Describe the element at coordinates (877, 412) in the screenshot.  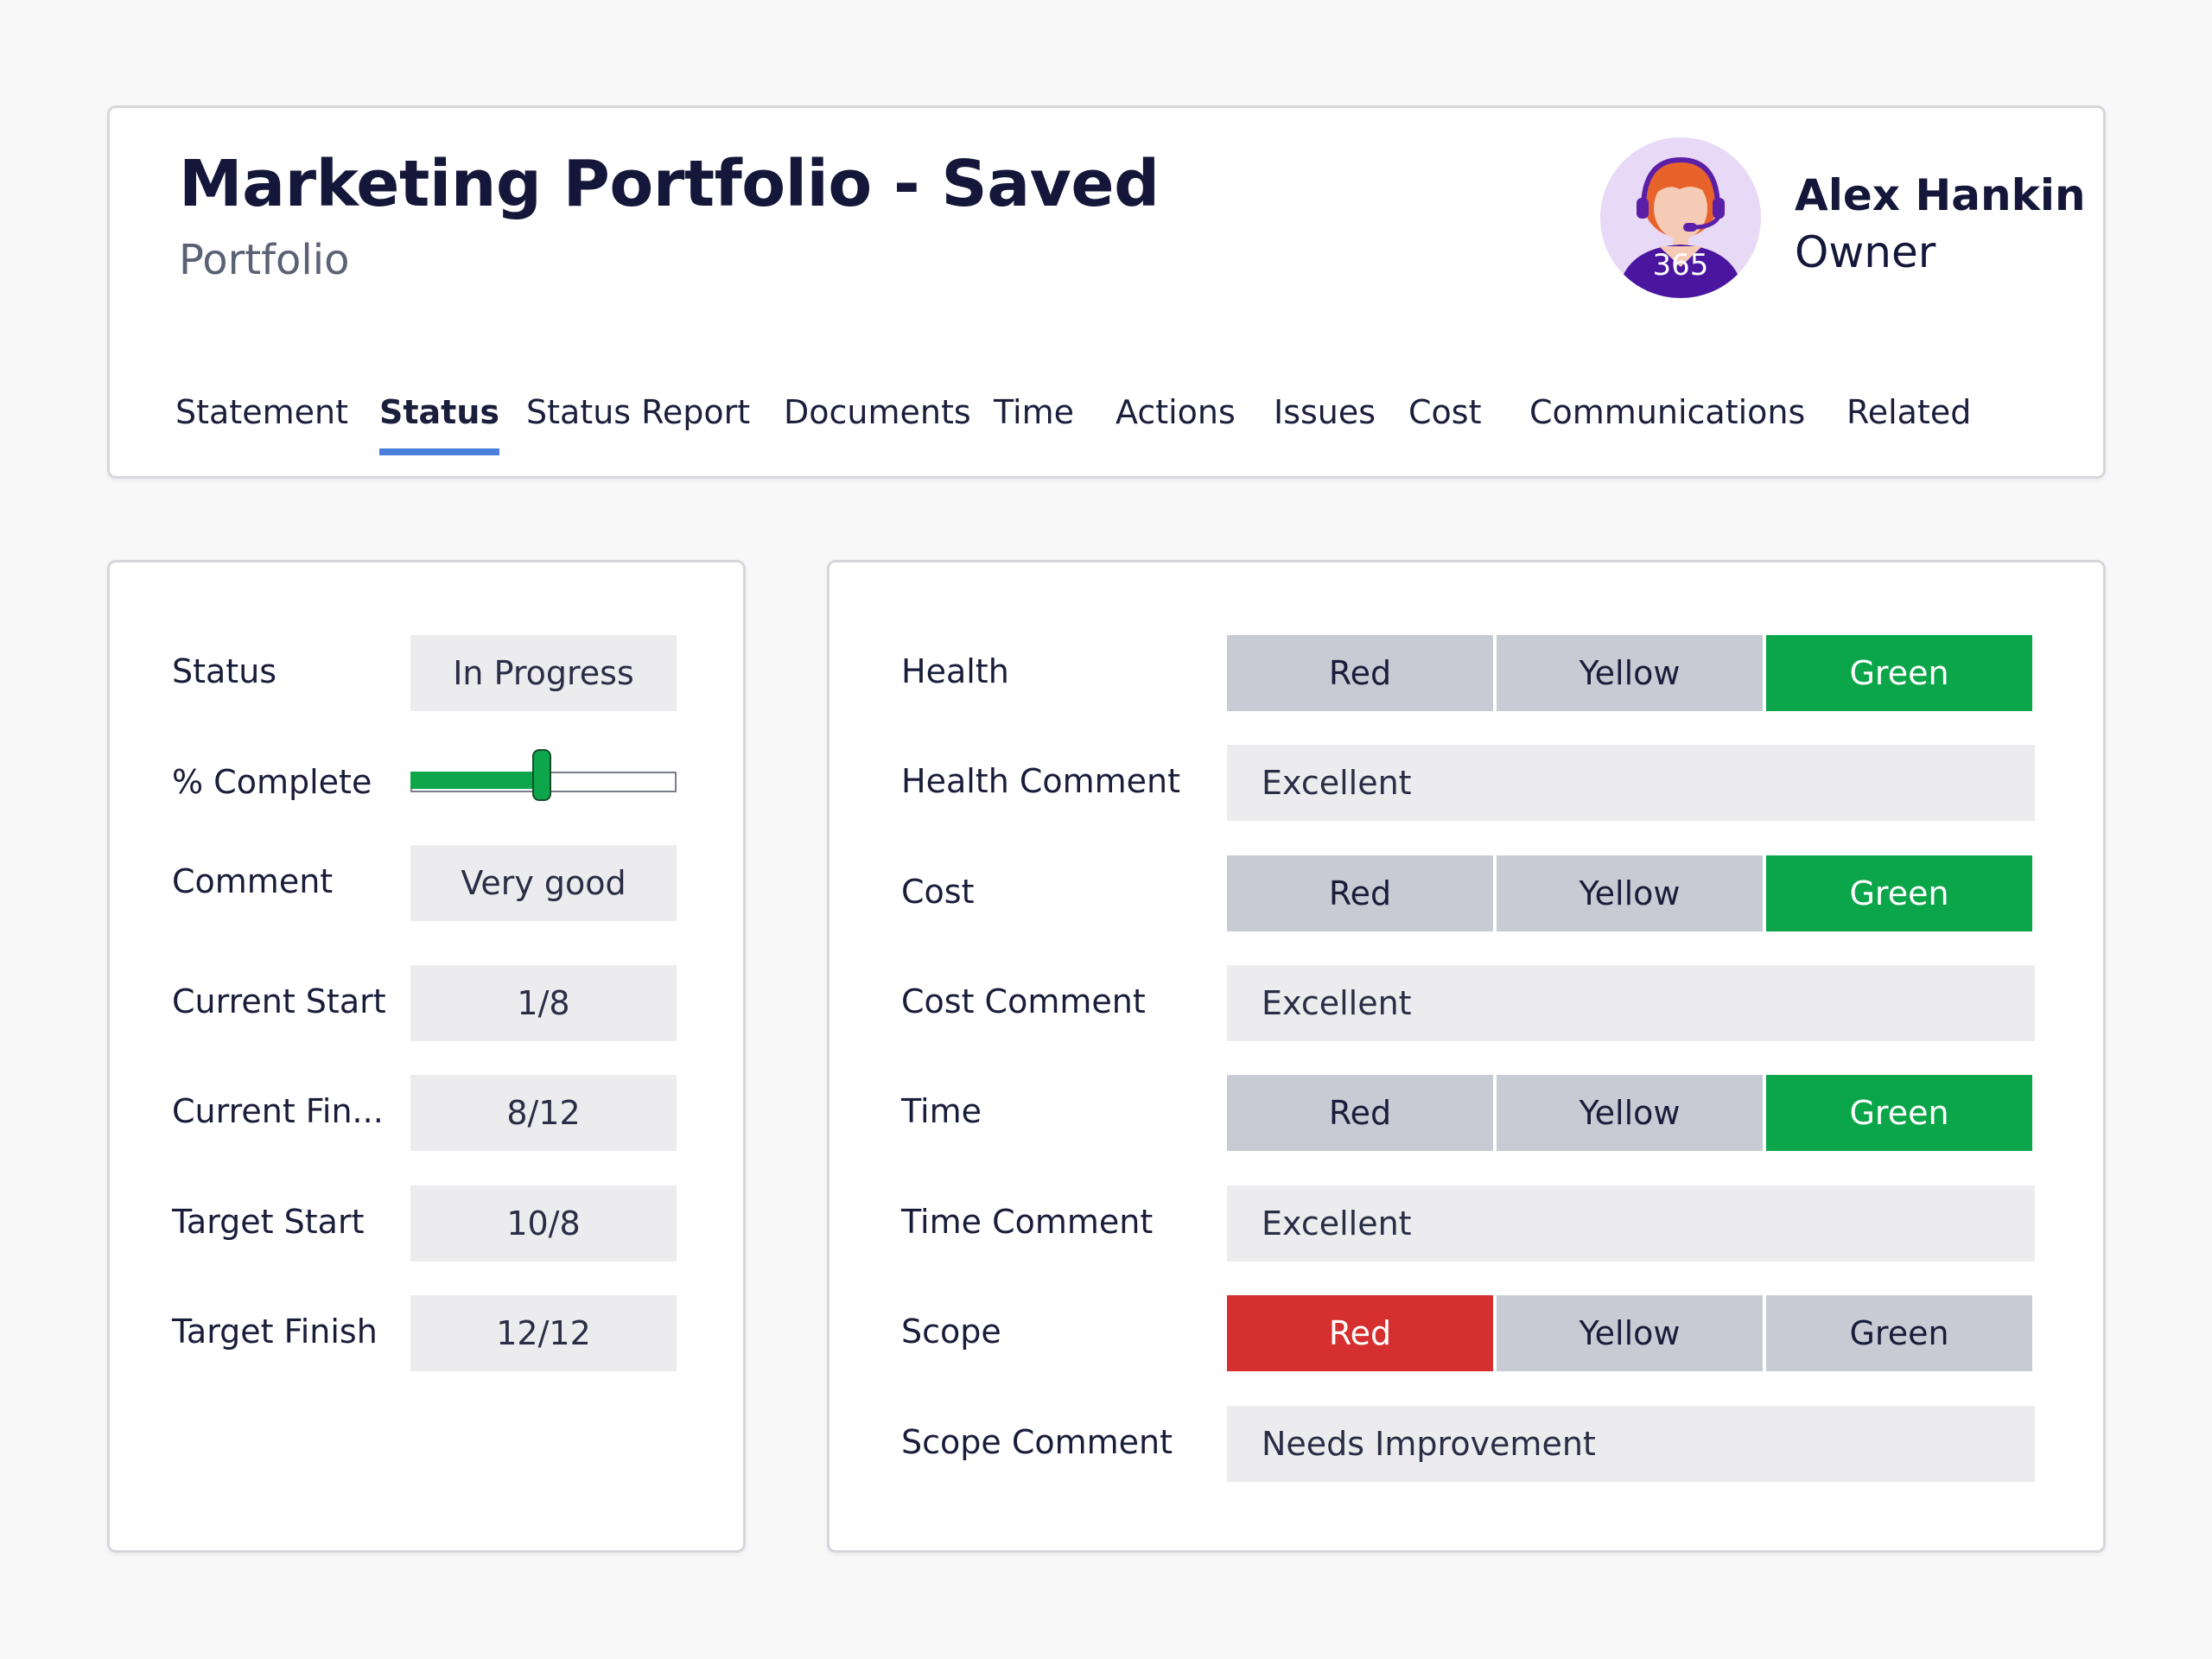
I see `tab-documents: Documents` at that location.